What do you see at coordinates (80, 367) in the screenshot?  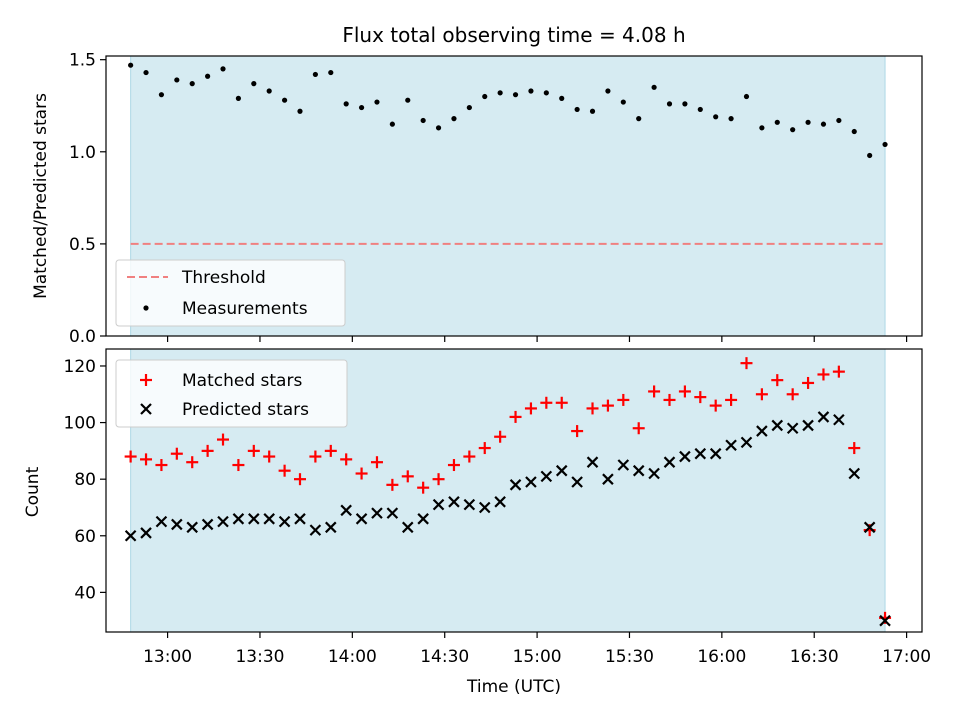 I see `bottom-y-tick-label: 120` at bounding box center [80, 367].